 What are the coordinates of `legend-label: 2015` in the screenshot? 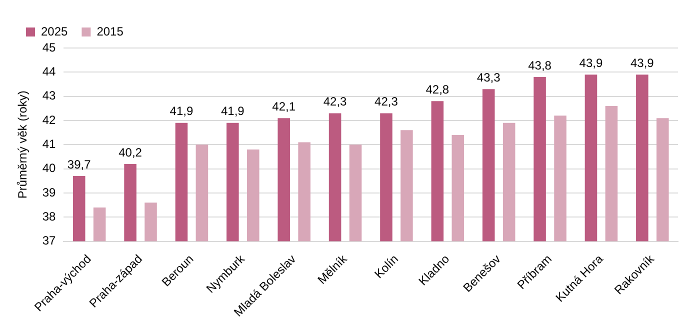 It's located at (110, 31).